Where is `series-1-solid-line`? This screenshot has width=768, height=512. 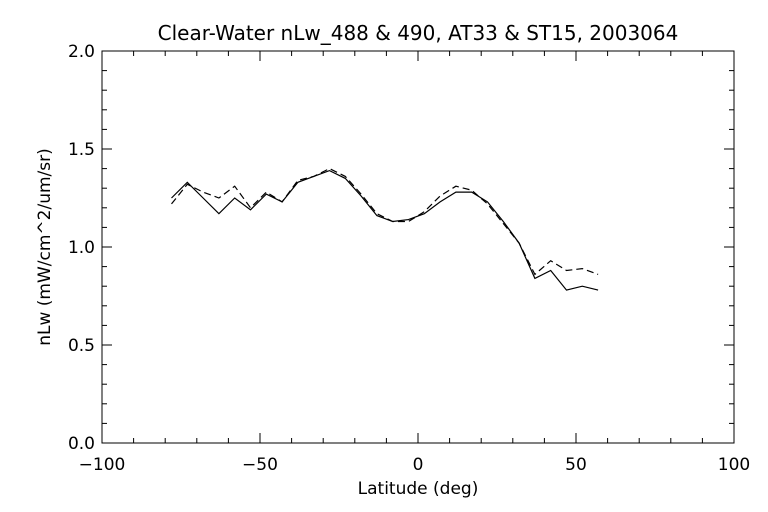 series-1-solid-line is located at coordinates (385, 230).